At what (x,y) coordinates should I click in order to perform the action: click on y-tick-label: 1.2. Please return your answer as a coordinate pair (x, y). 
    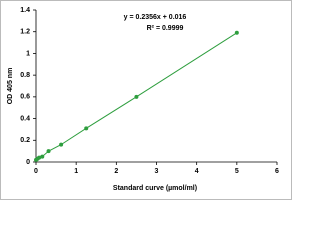
    Looking at the image, I should click on (25, 32).